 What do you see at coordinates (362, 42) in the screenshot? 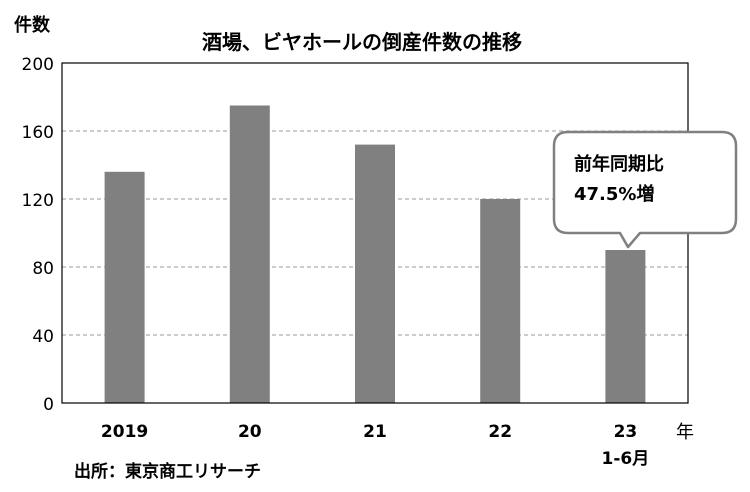
I see `chart-title: 酒場、ビヤホールの倒産件数の推移` at bounding box center [362, 42].